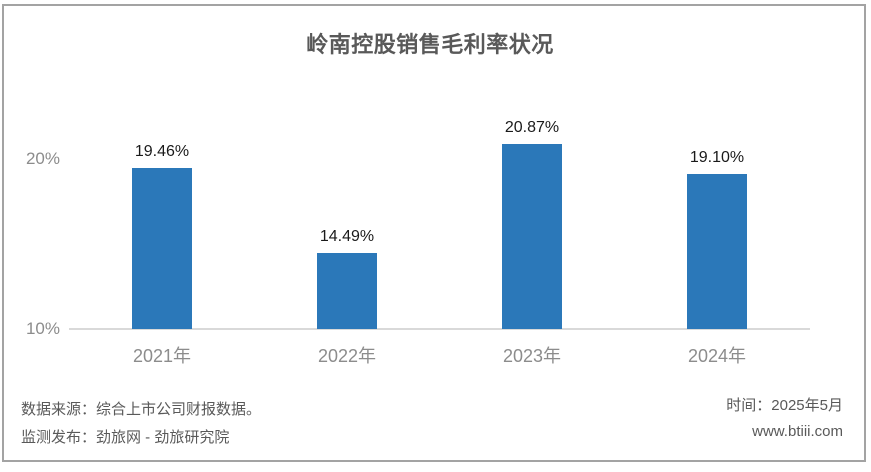 This screenshot has height=472, width=871. What do you see at coordinates (717, 356) in the screenshot?
I see `x-axis-tick-label: 2024年` at bounding box center [717, 356].